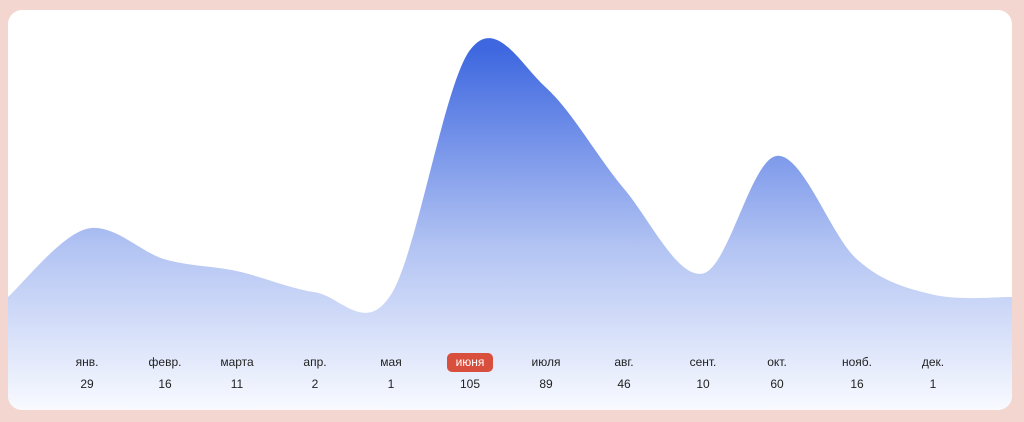  What do you see at coordinates (237, 384) in the screenshot?
I see `value-label: 11` at bounding box center [237, 384].